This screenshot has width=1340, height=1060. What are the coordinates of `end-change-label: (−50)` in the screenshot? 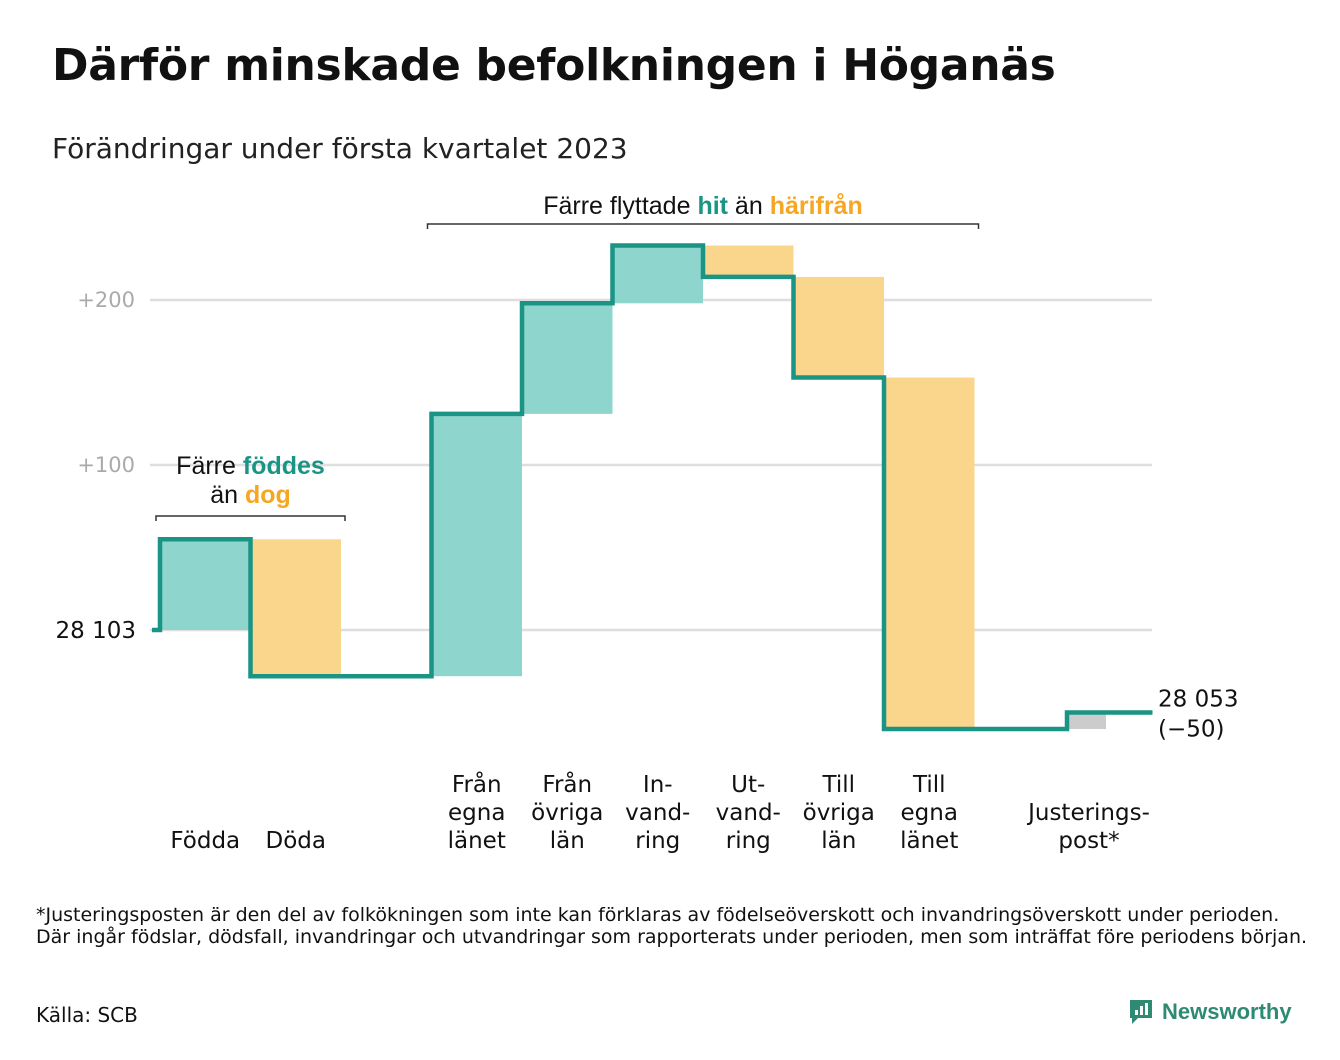 It's located at (1191, 730).